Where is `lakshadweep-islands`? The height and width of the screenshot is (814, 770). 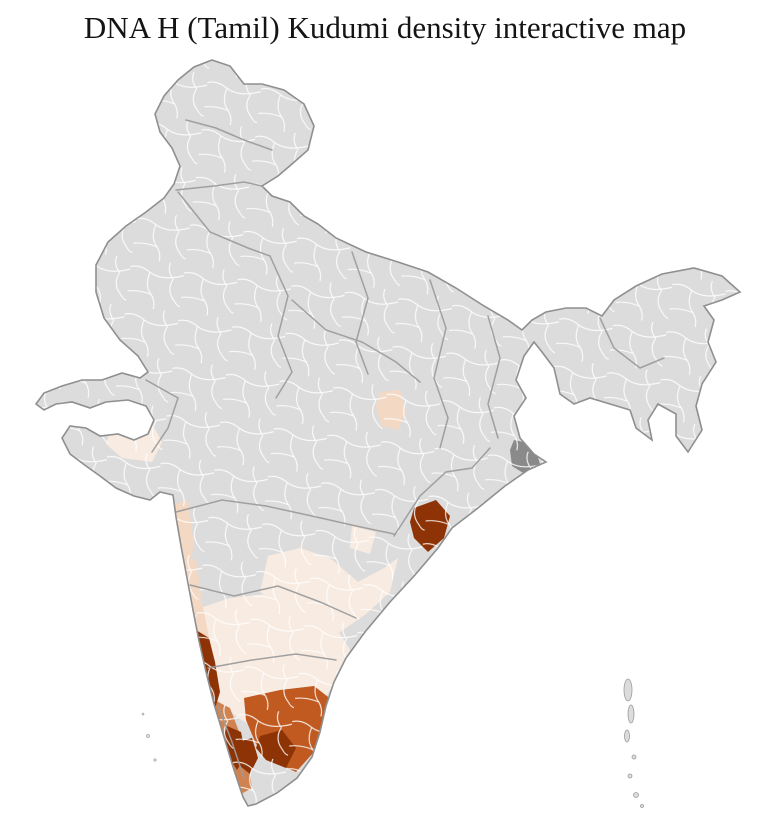
lakshadweep-islands is located at coordinates (149, 737).